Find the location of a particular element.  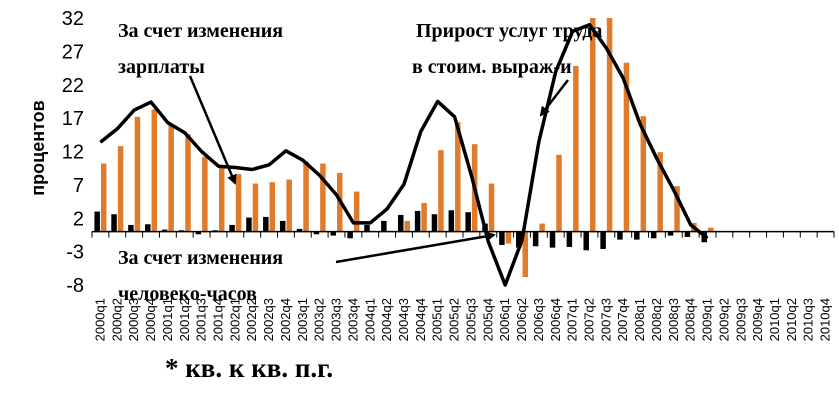

x-tick-label: 2010q4 is located at coordinates (825, 319).